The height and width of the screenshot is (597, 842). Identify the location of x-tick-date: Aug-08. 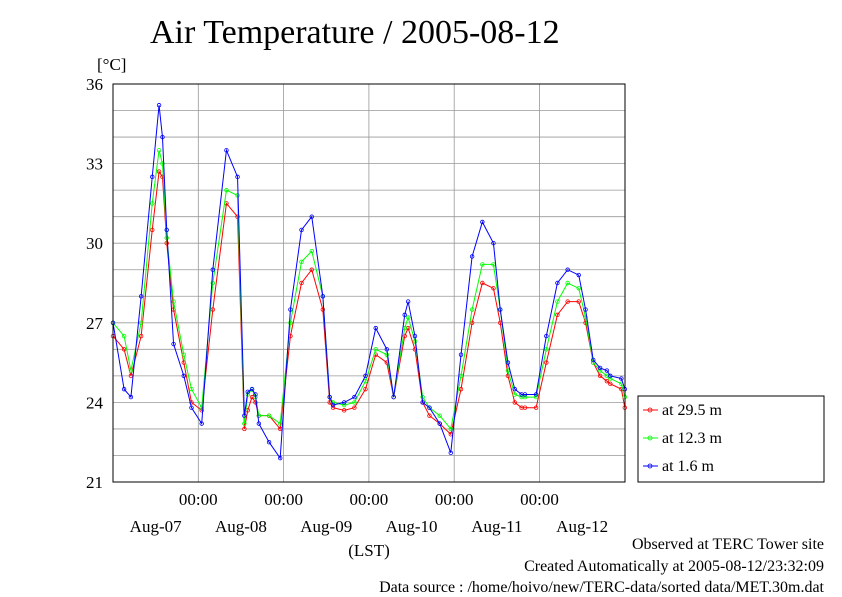
(241, 526).